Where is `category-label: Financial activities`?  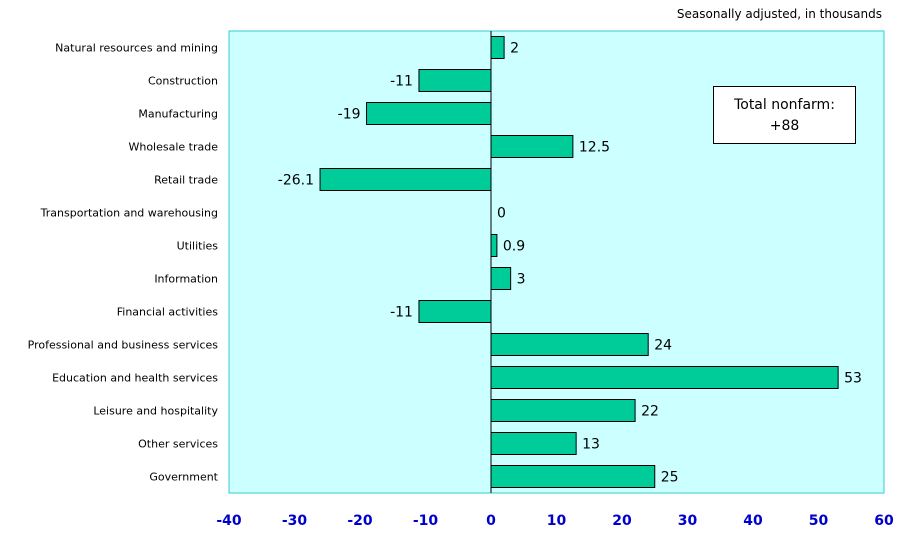 category-label: Financial activities is located at coordinates (168, 312).